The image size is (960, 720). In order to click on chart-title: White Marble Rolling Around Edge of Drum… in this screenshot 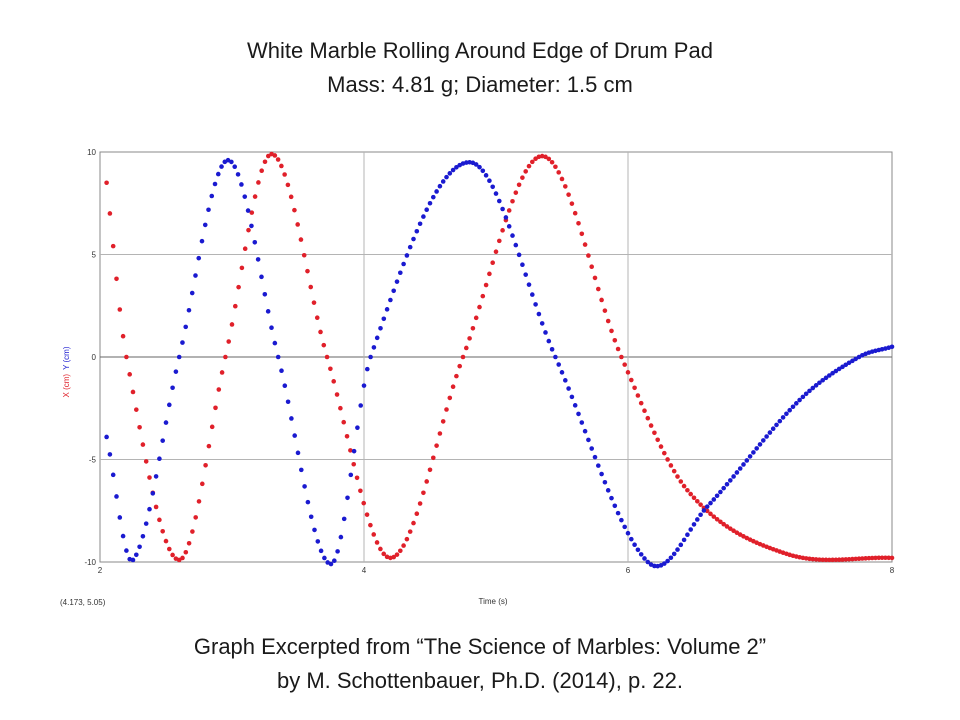, I will do `click(480, 50)`.